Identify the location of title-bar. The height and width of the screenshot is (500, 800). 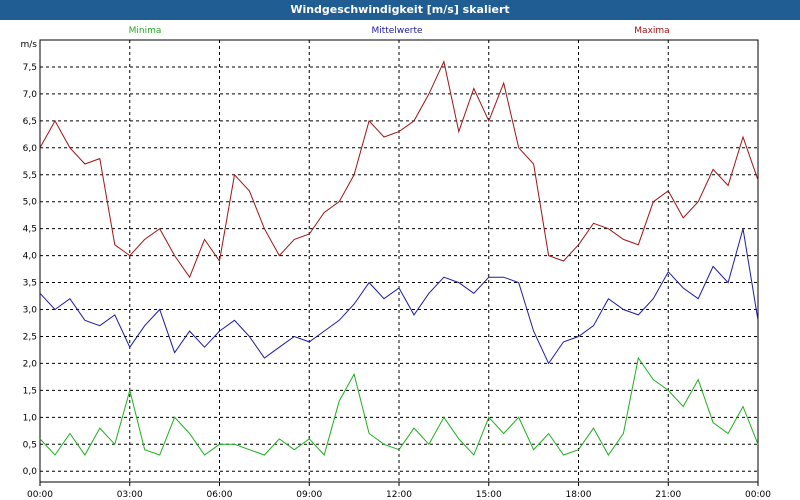
(400, 10).